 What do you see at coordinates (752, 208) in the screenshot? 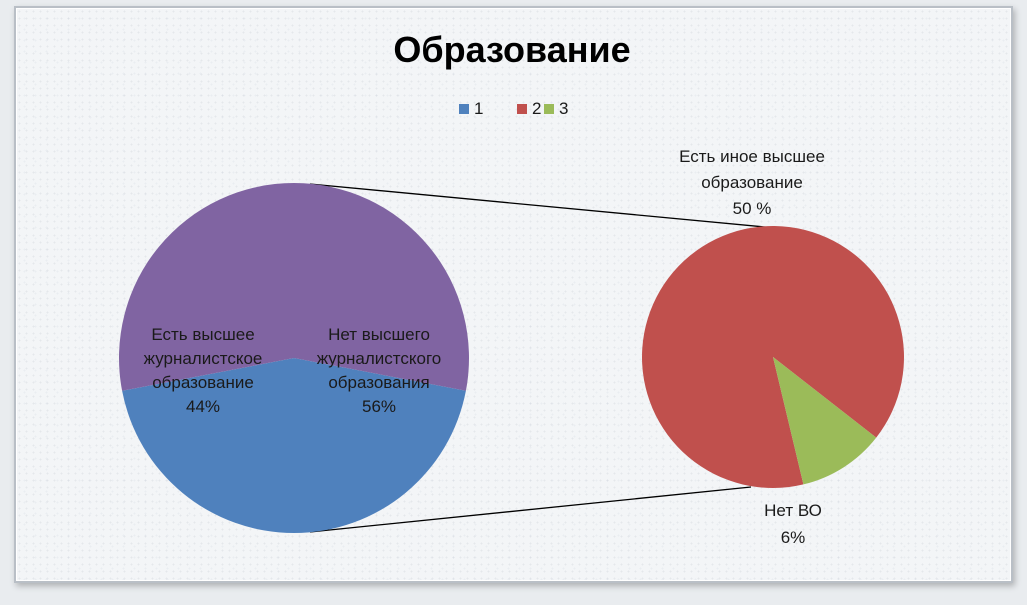
I see `secondary-top-label-line-3: 50 %` at bounding box center [752, 208].